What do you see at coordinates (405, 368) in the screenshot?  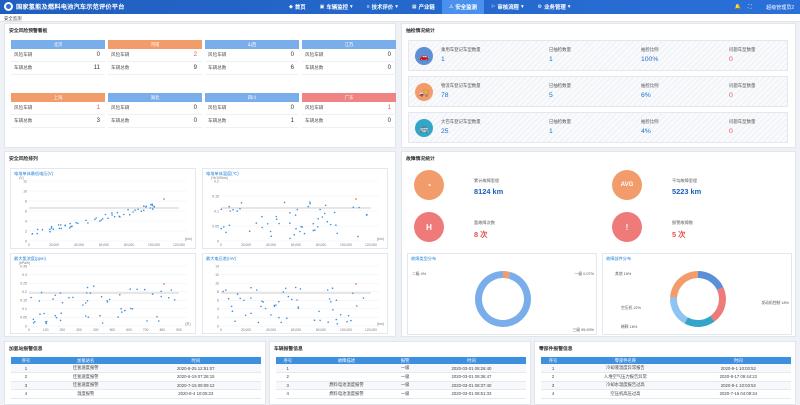 I see `table-cell: 一级` at bounding box center [405, 368].